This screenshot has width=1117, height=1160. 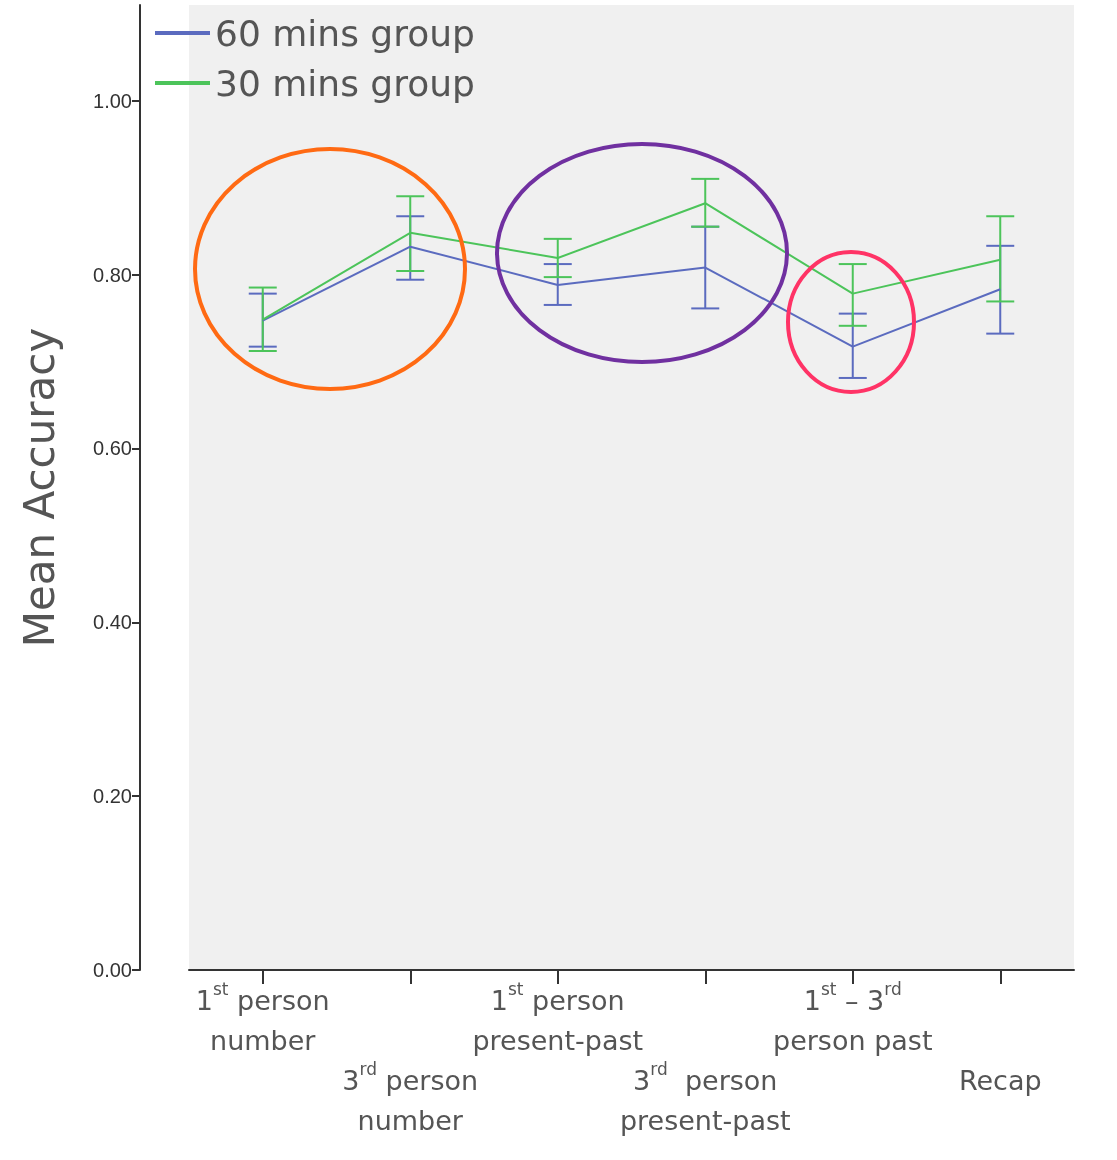 I want to click on x-tick-label: Recap, so click(x=1000, y=1080).